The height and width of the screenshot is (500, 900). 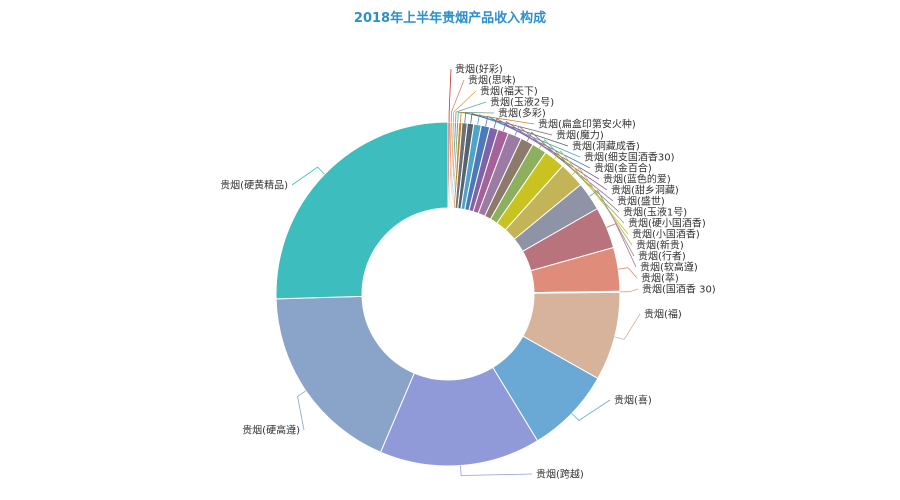 I want to click on slice-label-20: 贵烟(国酒香 30), so click(x=679, y=289).